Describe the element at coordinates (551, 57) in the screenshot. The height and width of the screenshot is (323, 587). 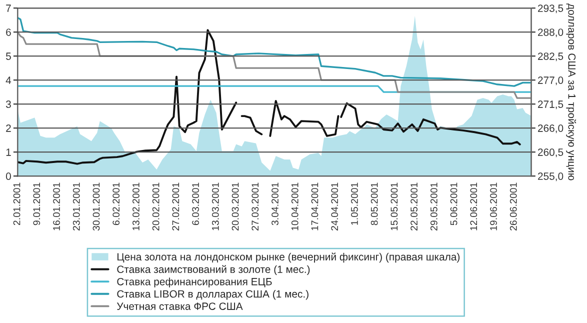
I see `y2-tick-label: 282,5` at that location.